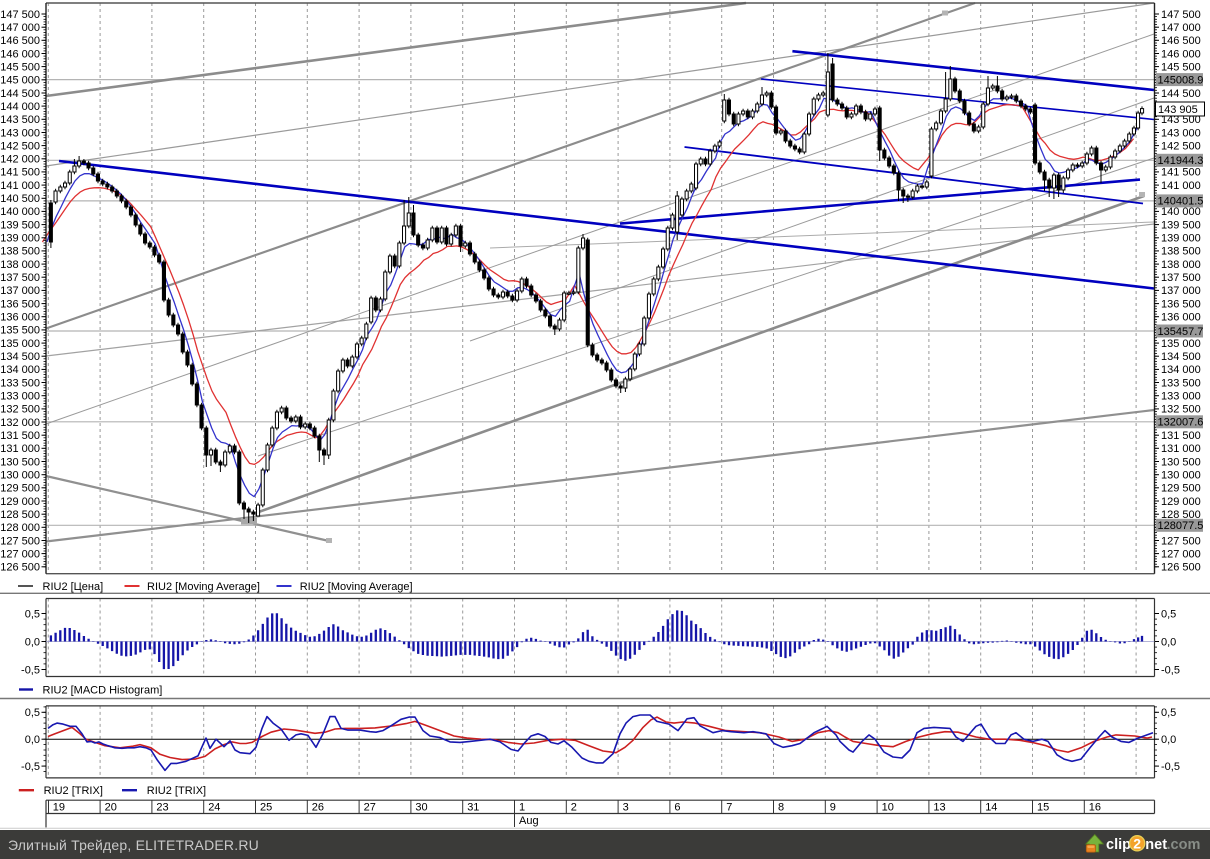 The image size is (1210, 859). Describe the element at coordinates (162, 808) in the screenshot. I see `svg-text: 23` at that location.